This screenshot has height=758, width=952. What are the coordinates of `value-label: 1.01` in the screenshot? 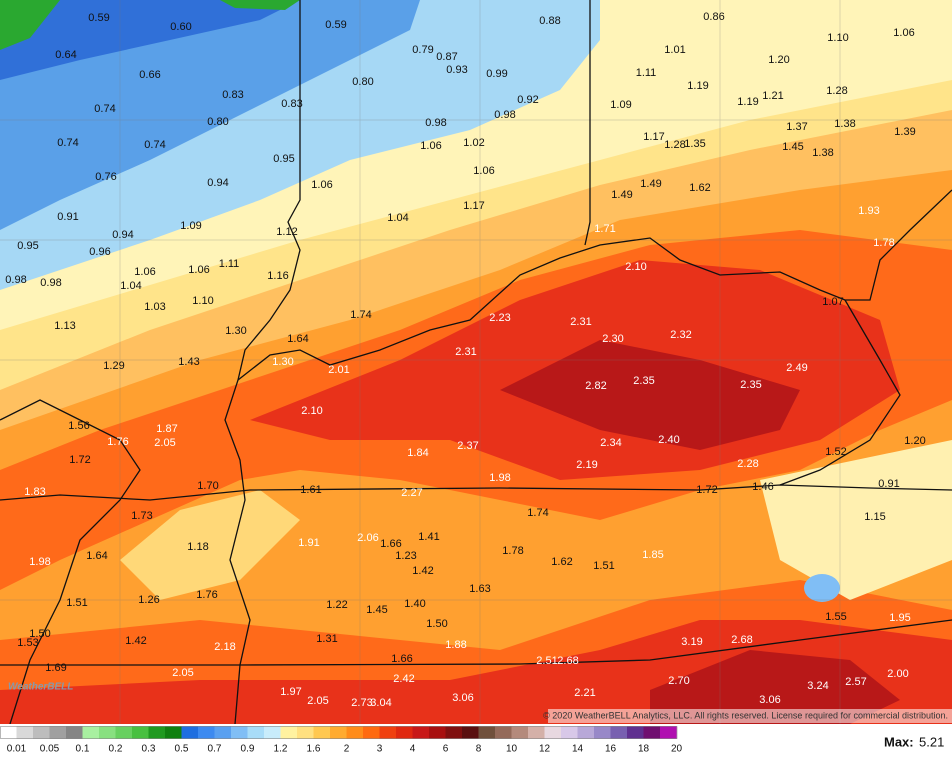 It's located at (674, 50).